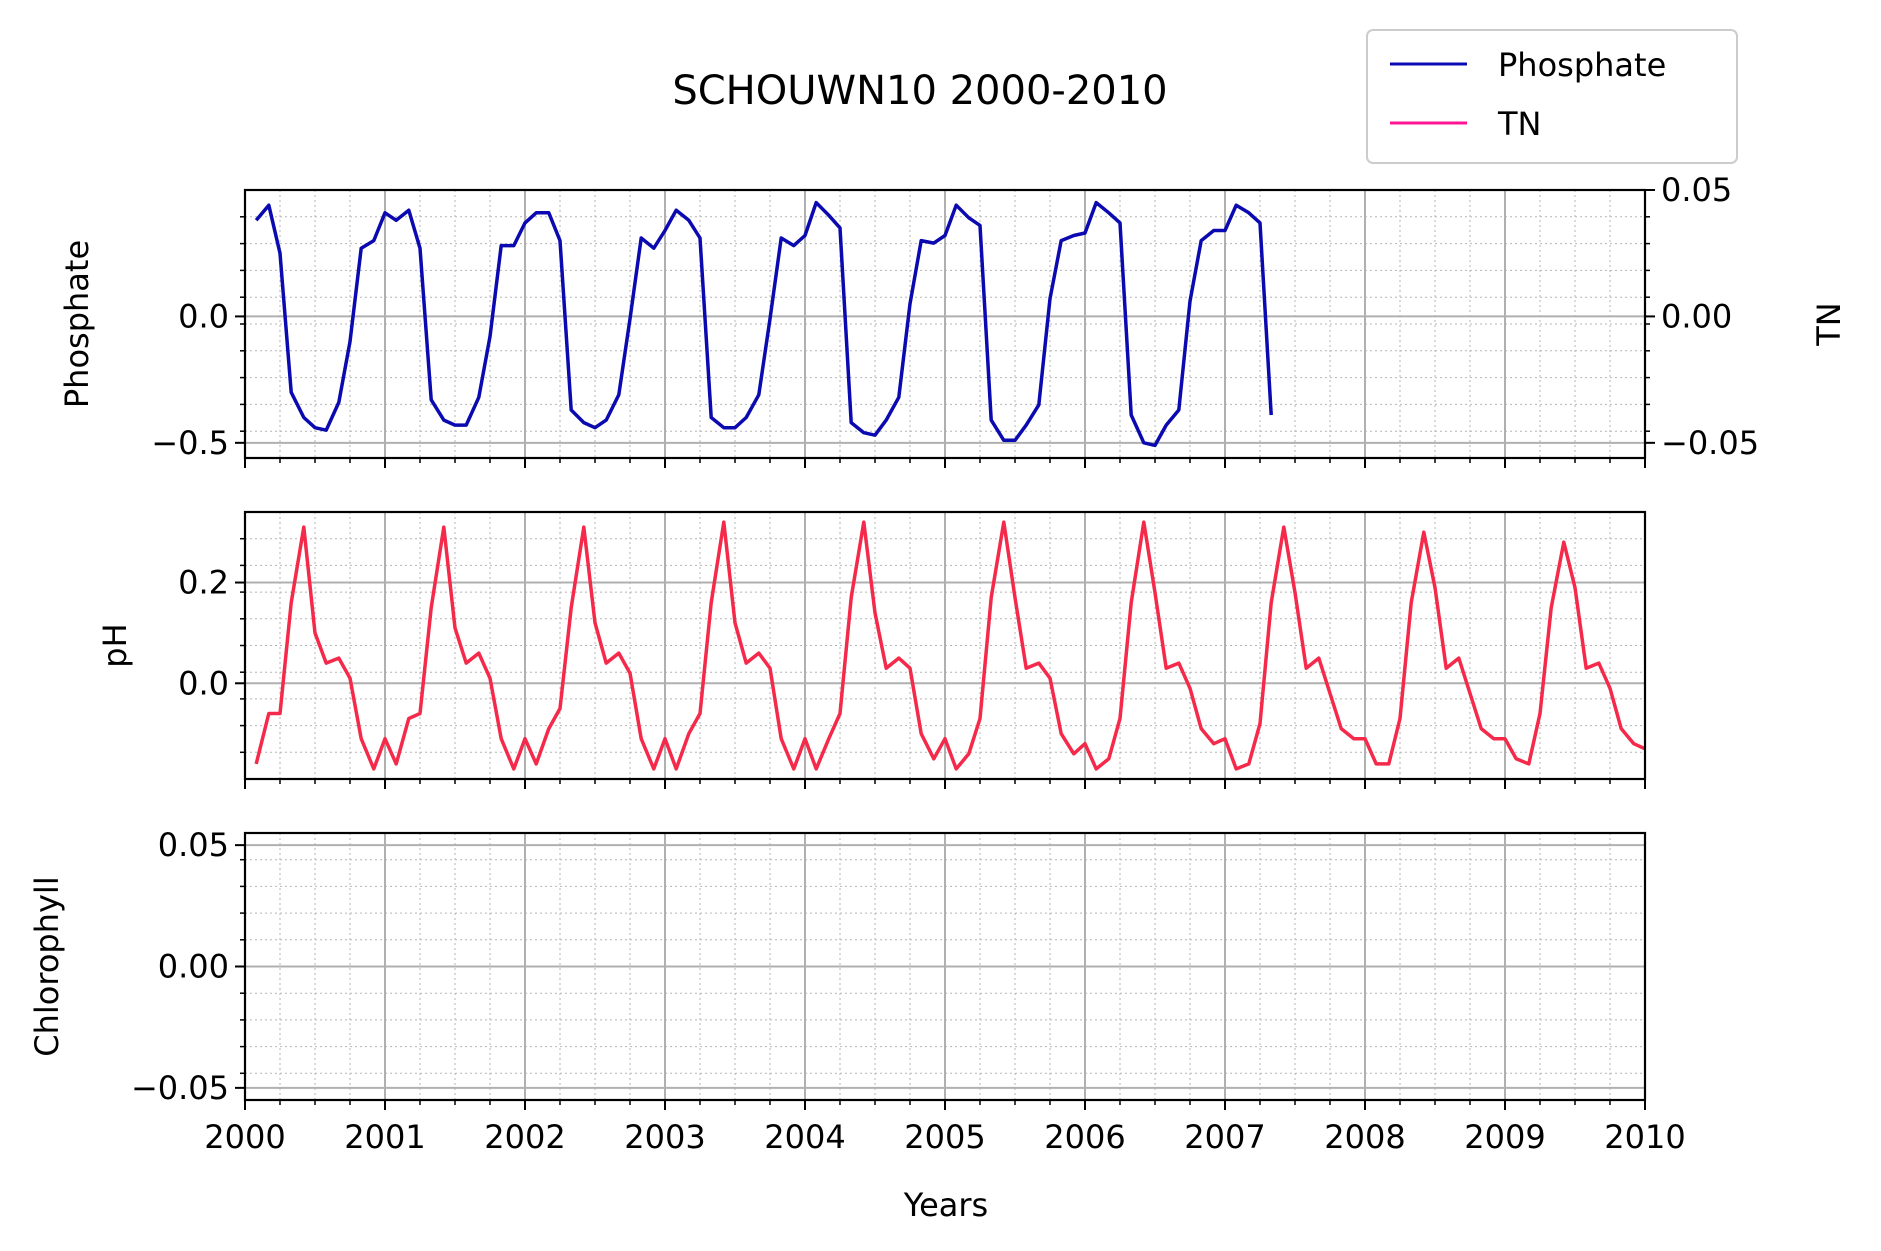  What do you see at coordinates (1552, 96) in the screenshot?
I see `legend: Phosphate TN` at bounding box center [1552, 96].